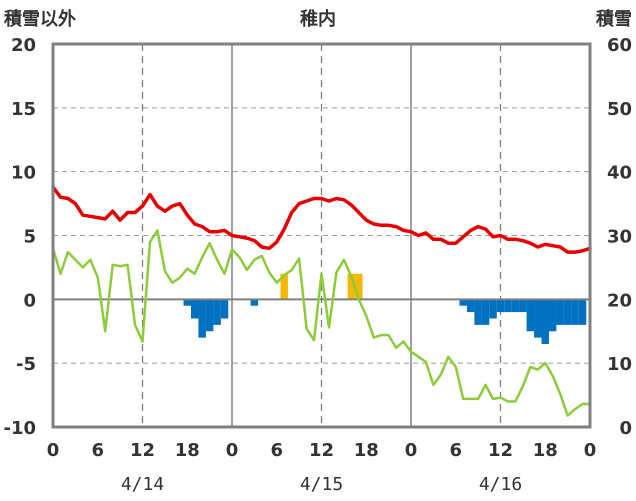 The height and width of the screenshot is (501, 636). I want to click on y-tick-left: 15, so click(23, 109).